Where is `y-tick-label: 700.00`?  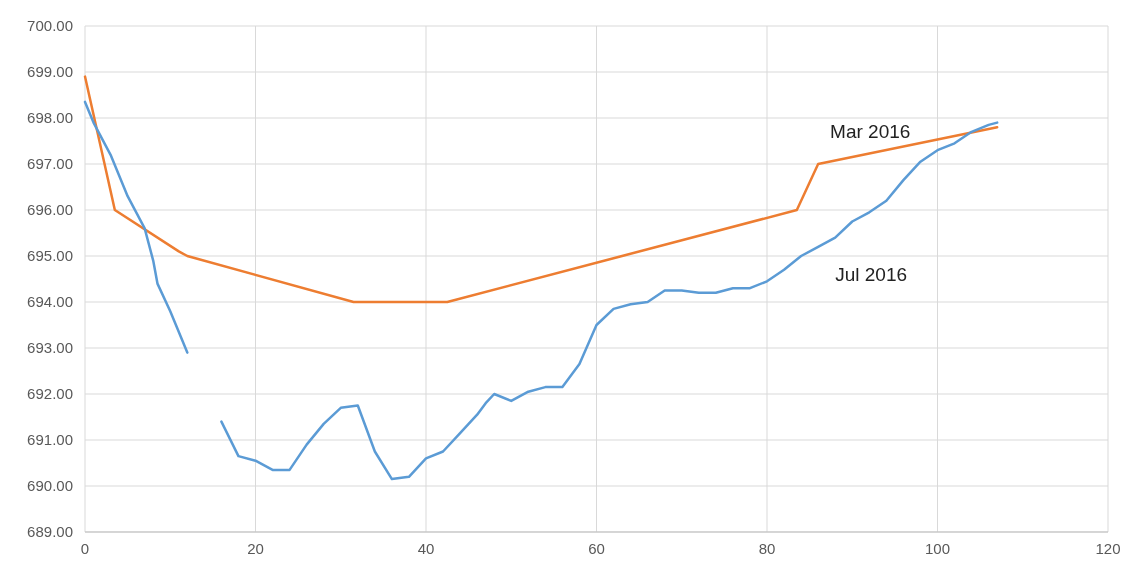 y-tick-label: 700.00 is located at coordinates (50, 26).